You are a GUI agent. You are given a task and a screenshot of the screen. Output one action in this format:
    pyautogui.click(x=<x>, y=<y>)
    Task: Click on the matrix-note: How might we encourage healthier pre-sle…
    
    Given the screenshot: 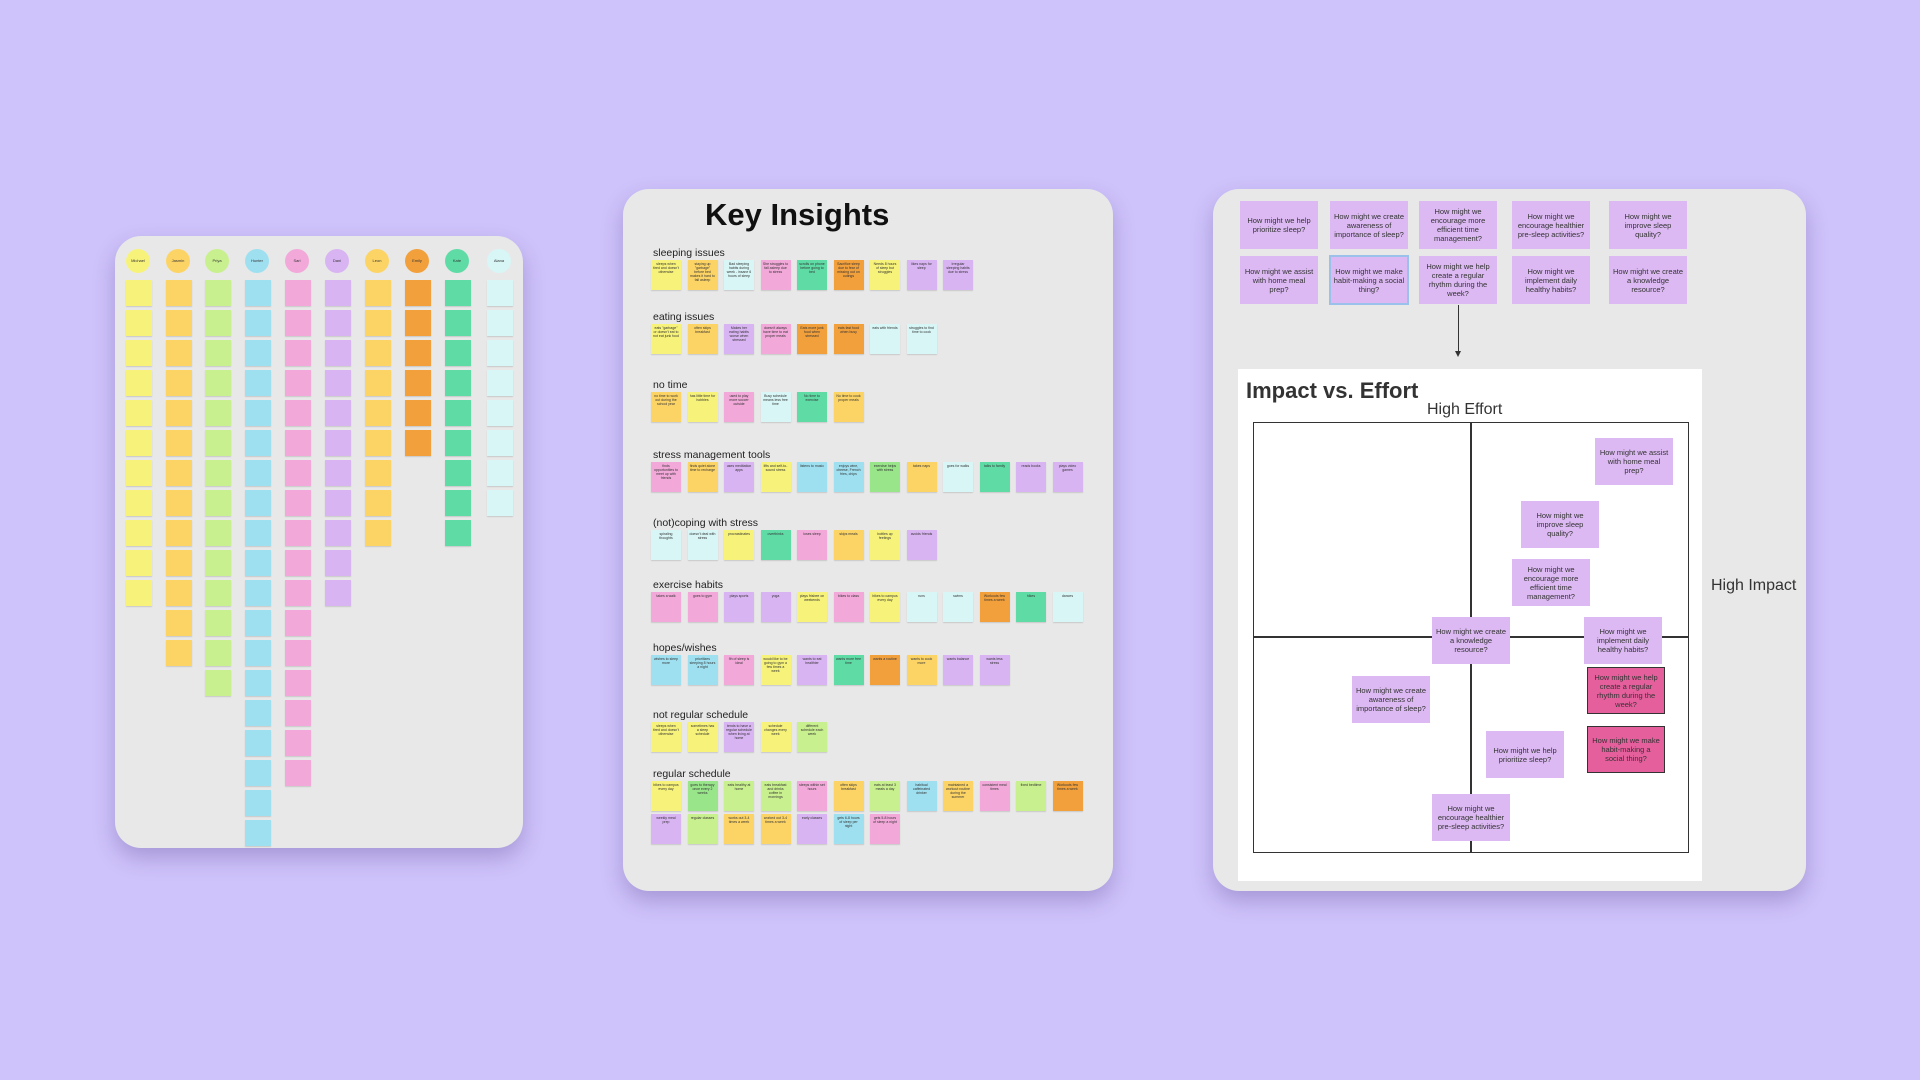 What is the action you would take?
    pyautogui.click(x=1471, y=817)
    